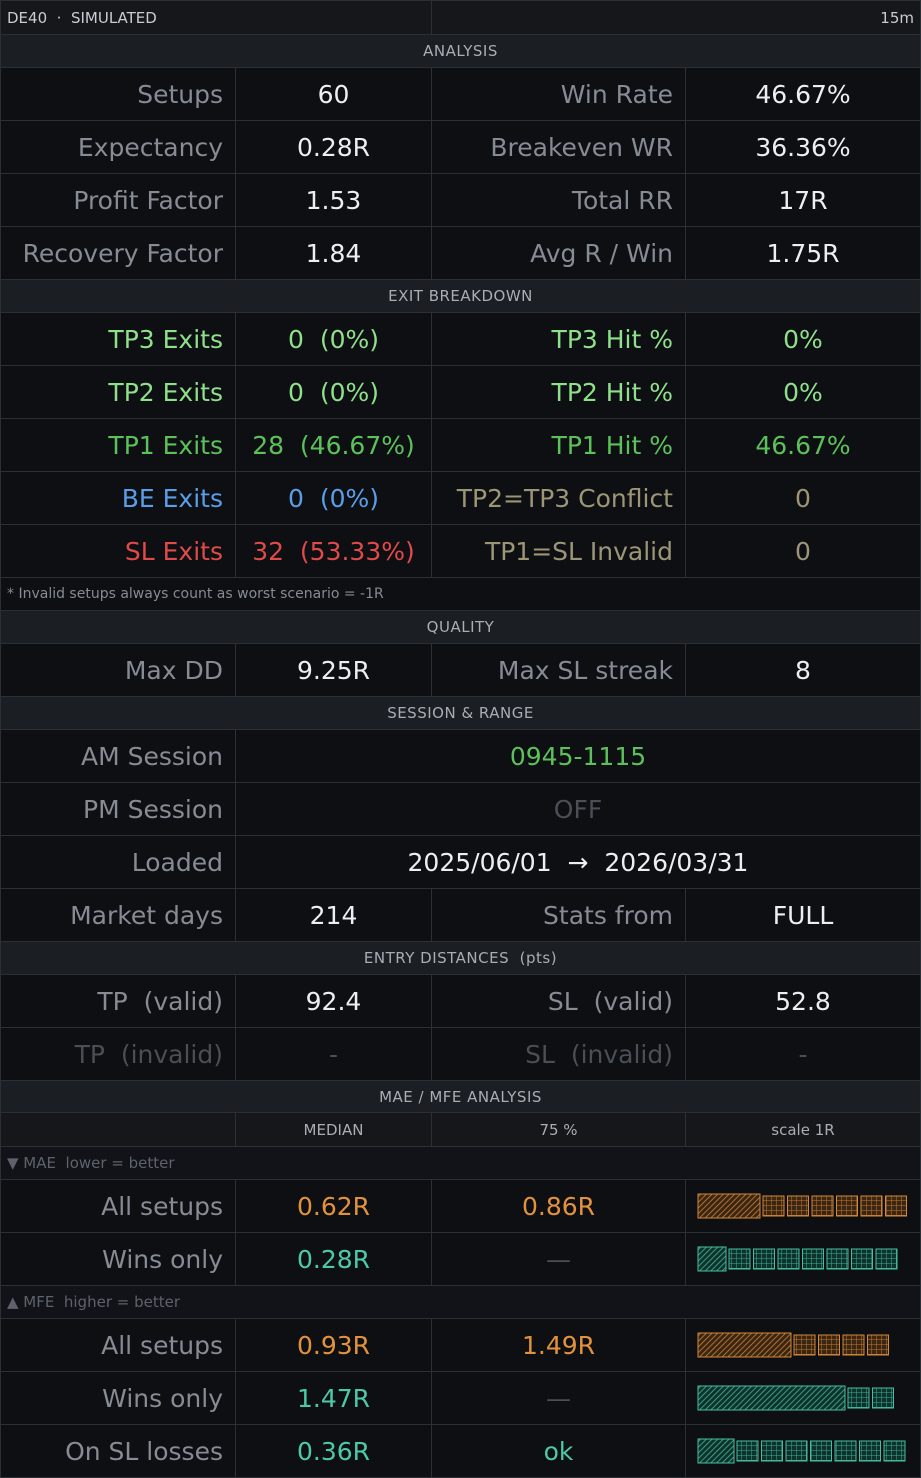  What do you see at coordinates (118, 339) in the screenshot?
I see `label: TP3 Exits` at bounding box center [118, 339].